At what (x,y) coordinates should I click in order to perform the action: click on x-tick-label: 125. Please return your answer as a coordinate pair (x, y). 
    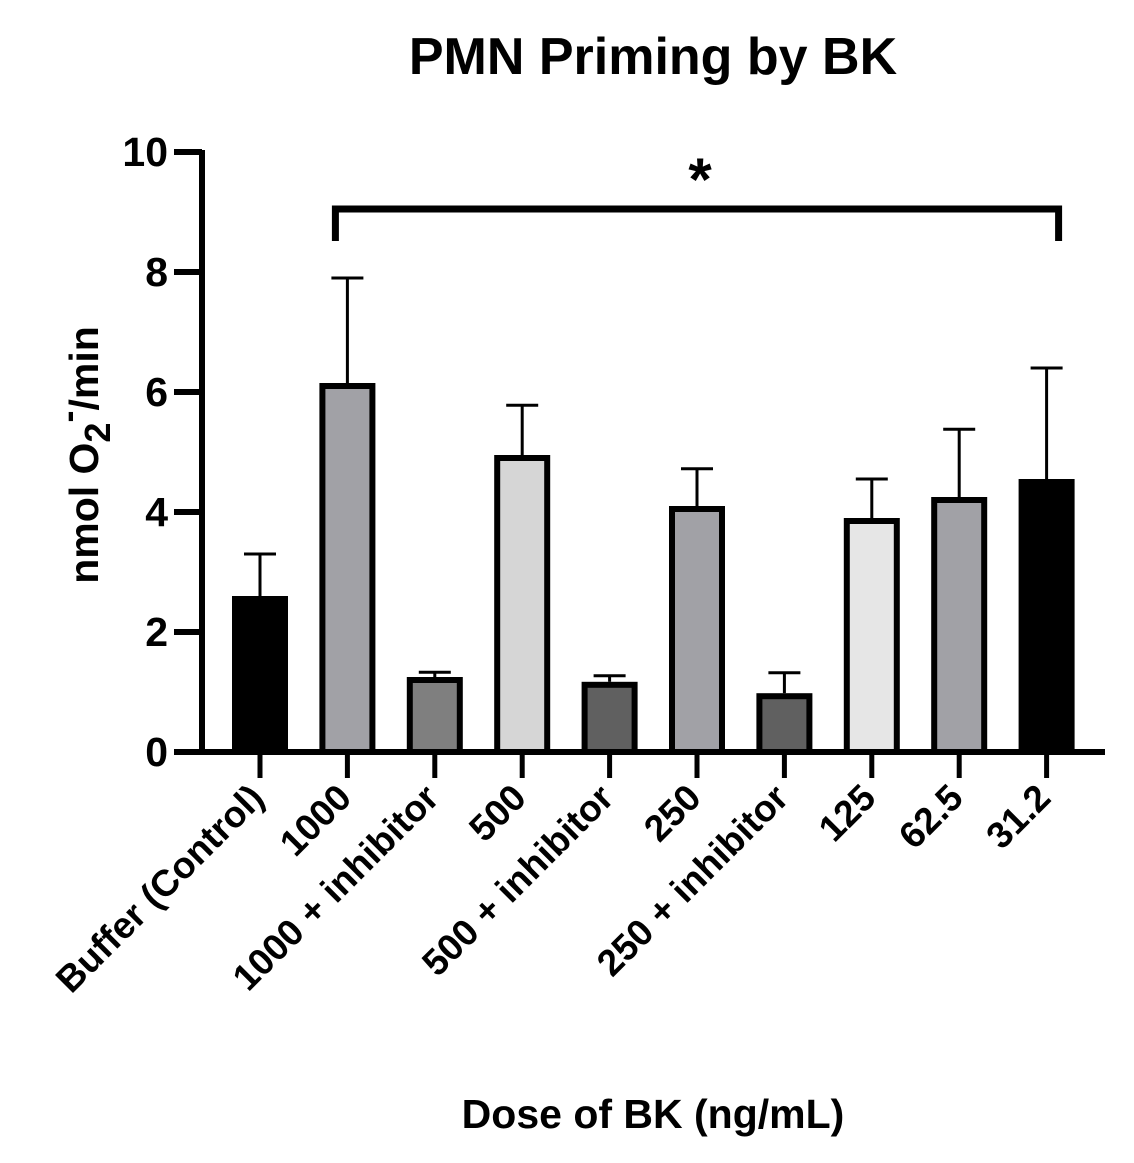
    Looking at the image, I should click on (847, 813).